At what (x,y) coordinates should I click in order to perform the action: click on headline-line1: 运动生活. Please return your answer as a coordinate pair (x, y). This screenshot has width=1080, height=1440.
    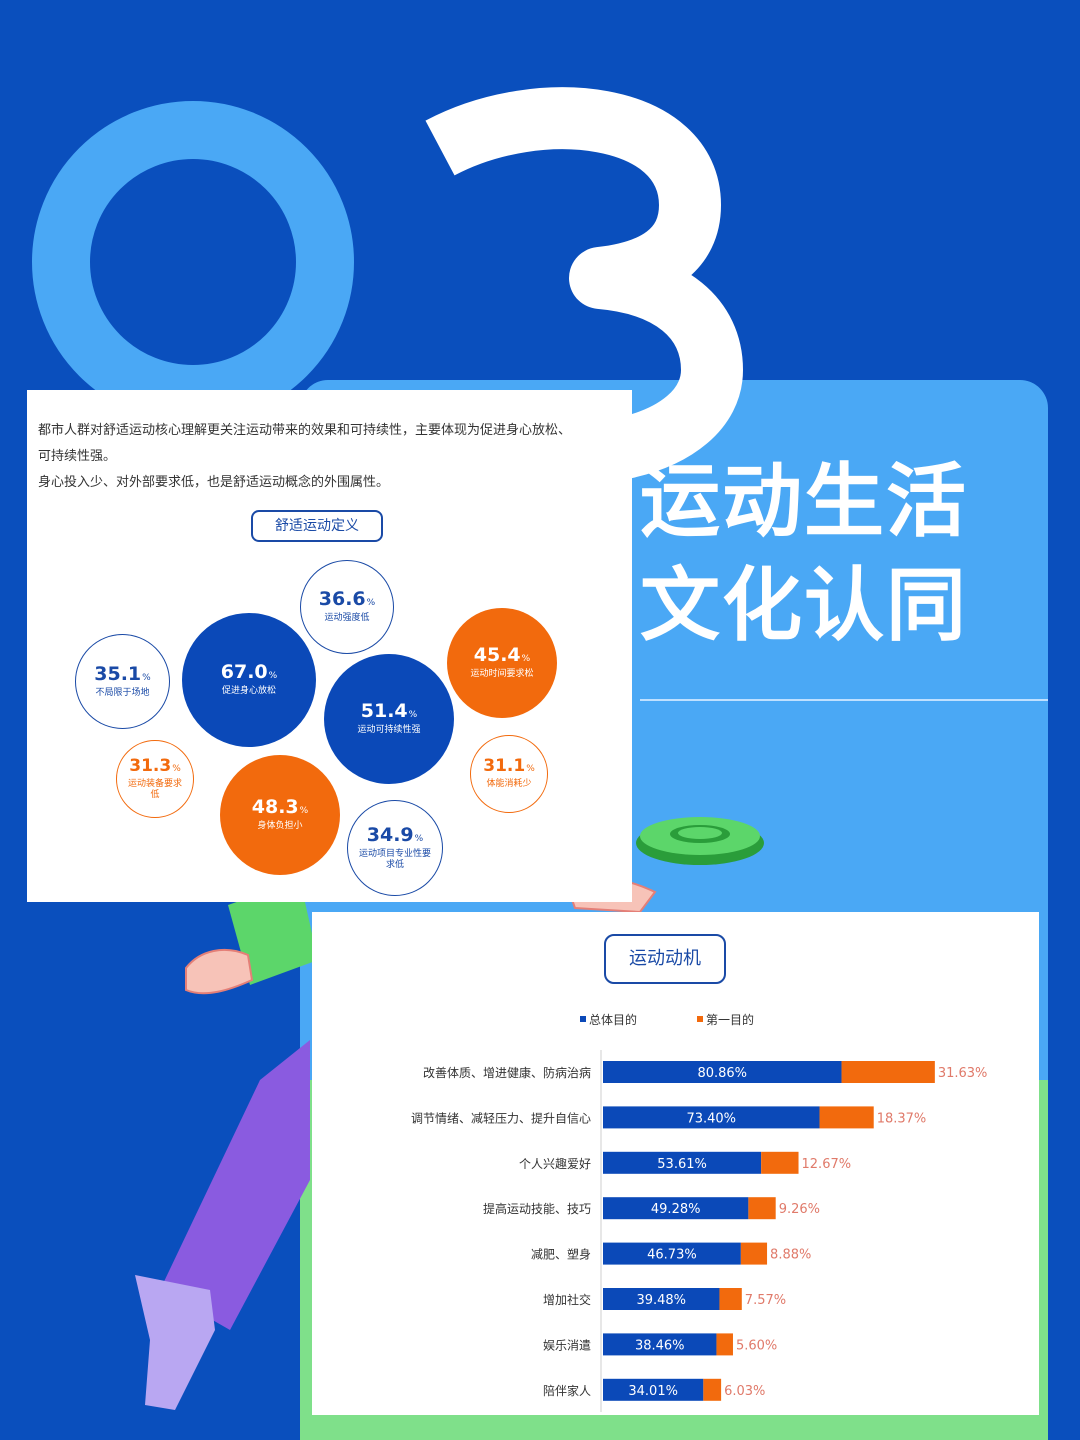
    Looking at the image, I should click on (804, 501).